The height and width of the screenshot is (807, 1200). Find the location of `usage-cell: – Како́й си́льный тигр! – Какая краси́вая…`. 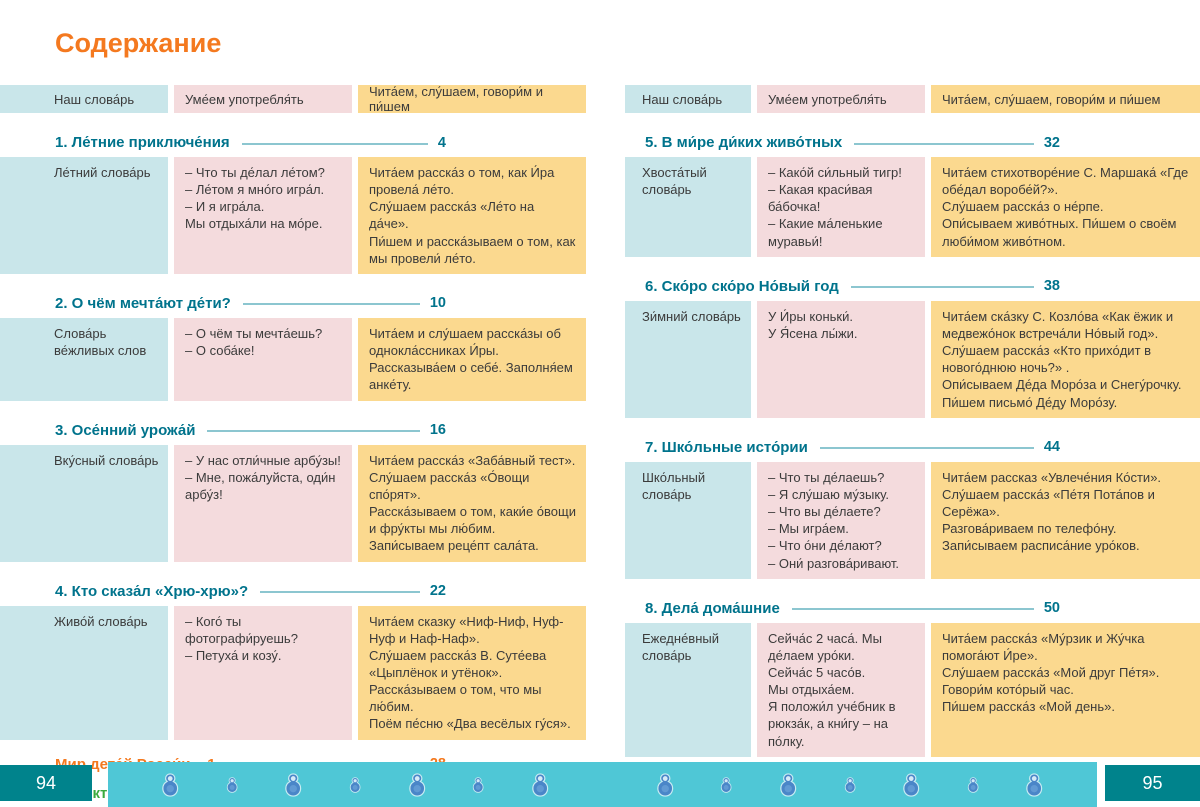

usage-cell: – Како́й си́льный тигр! – Какая краси́вая… is located at coordinates (841, 207).